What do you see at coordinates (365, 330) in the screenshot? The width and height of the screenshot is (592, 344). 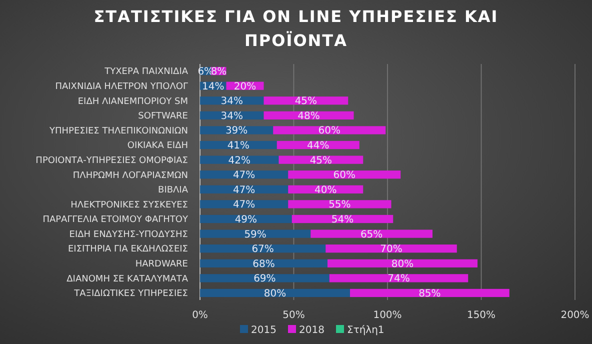 I see `legend-label: Στήλη1` at bounding box center [365, 330].